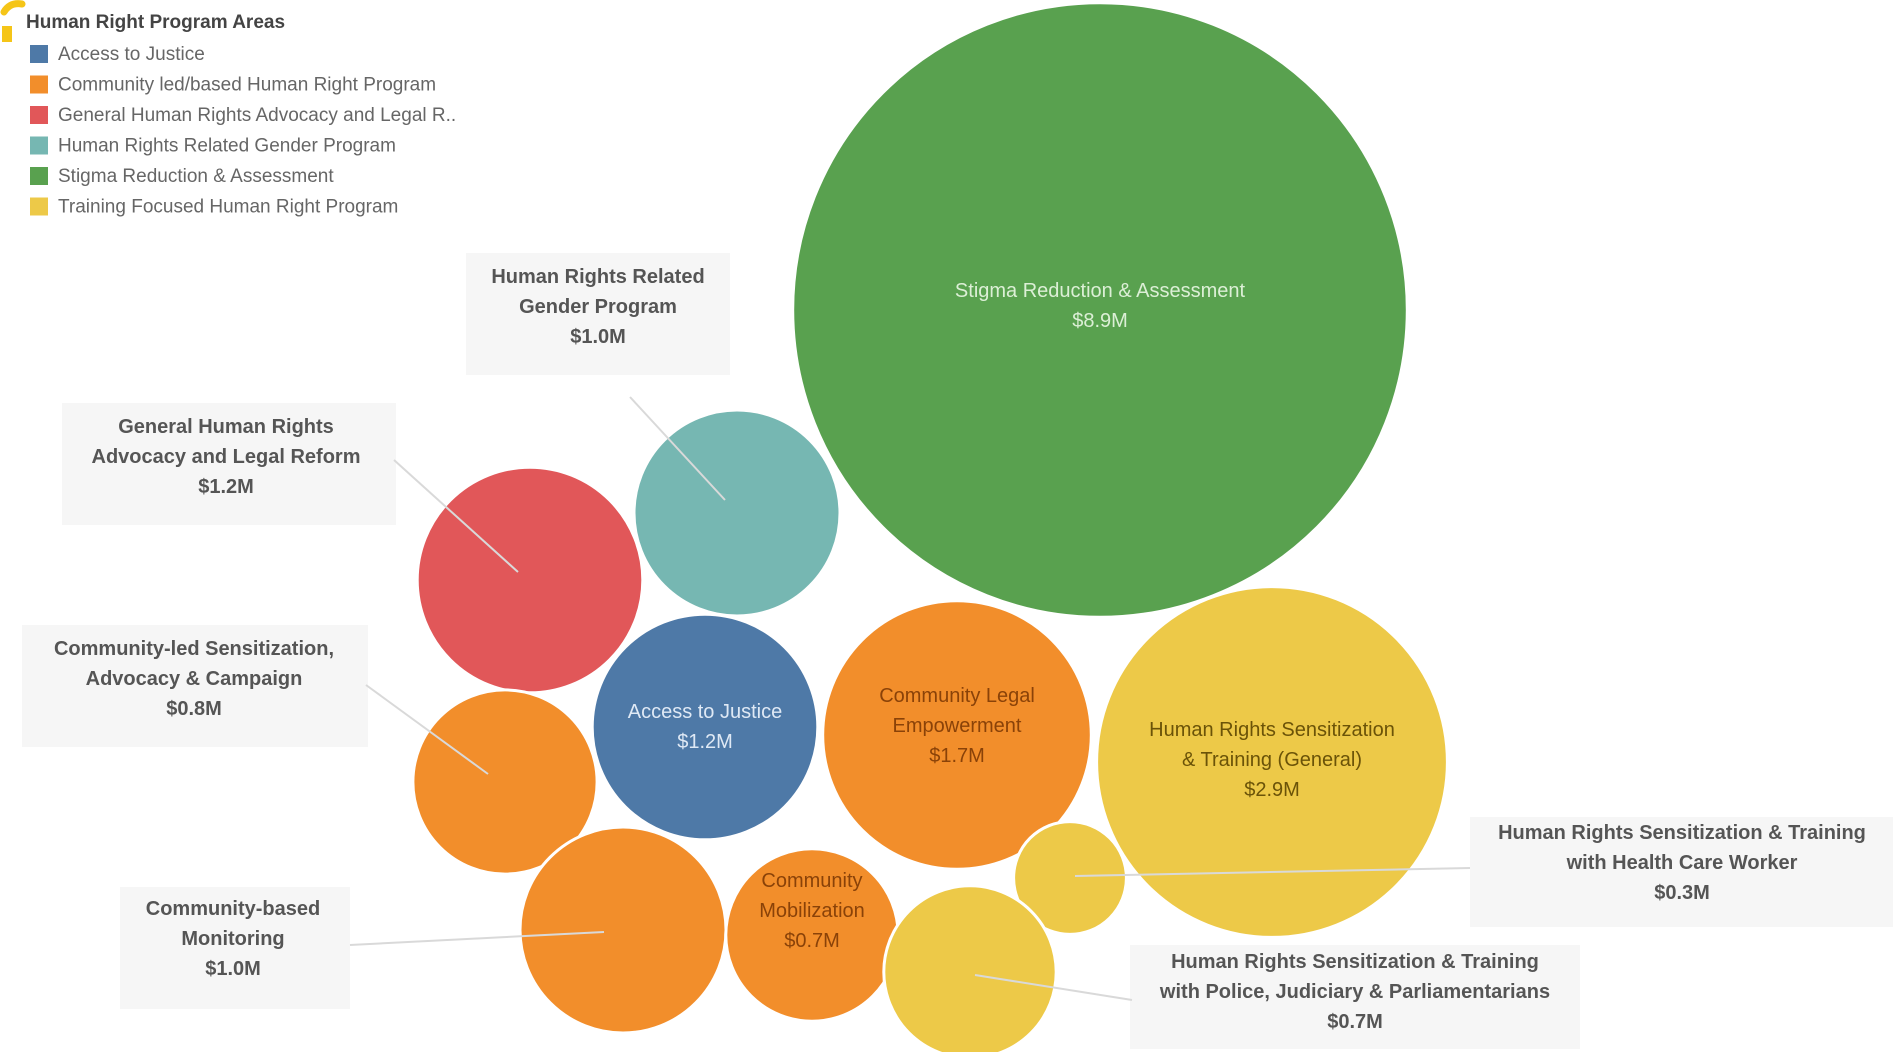 The width and height of the screenshot is (1896, 1052). I want to click on bubble-label-line: Empowerment, so click(957, 726).